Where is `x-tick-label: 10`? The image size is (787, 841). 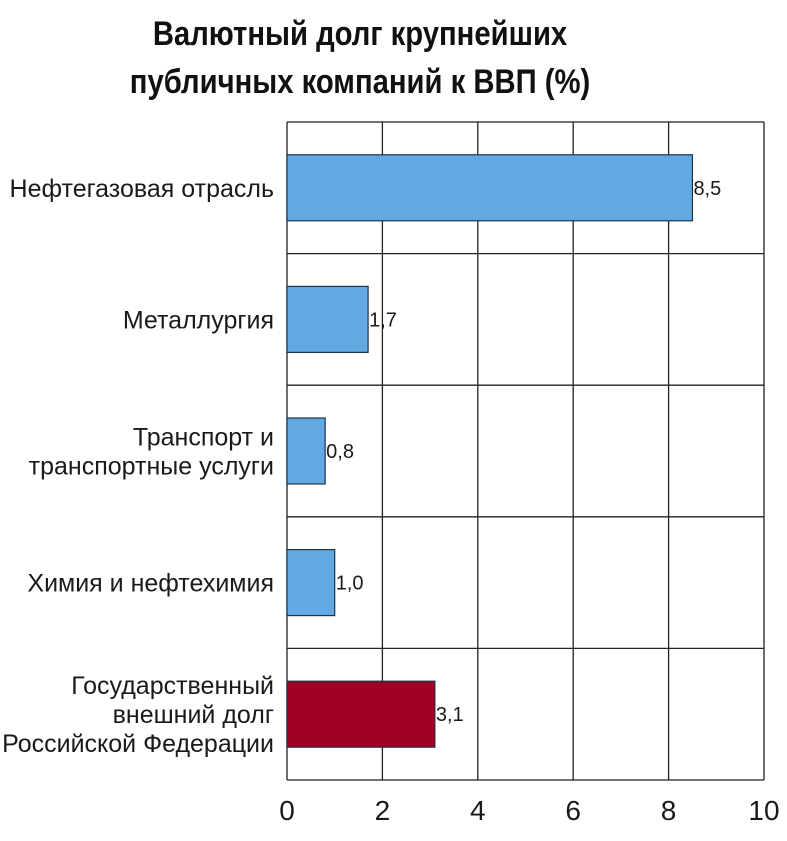
x-tick-label: 10 is located at coordinates (763, 810).